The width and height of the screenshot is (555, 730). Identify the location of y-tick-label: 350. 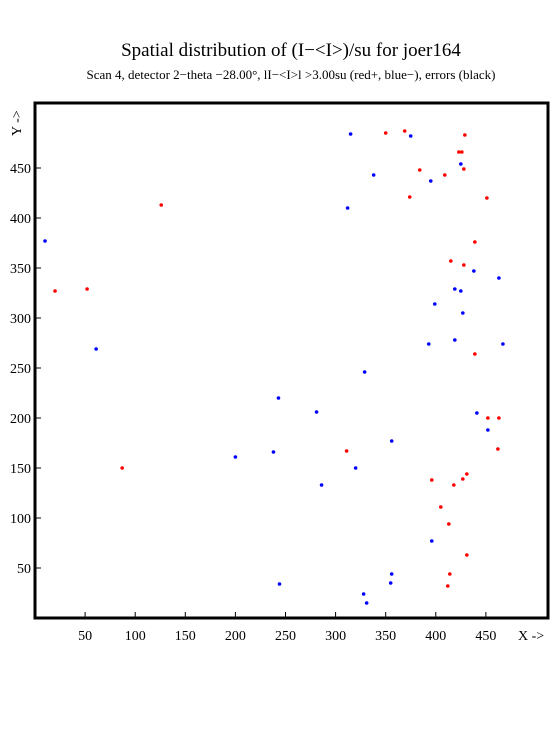
(20, 269).